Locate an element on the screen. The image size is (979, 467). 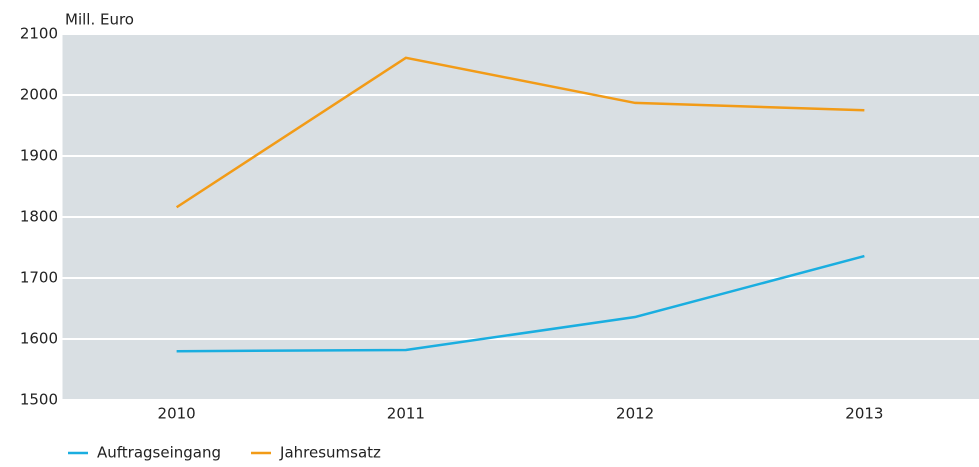
y-tick-label: 2000 is located at coordinates (39, 95).